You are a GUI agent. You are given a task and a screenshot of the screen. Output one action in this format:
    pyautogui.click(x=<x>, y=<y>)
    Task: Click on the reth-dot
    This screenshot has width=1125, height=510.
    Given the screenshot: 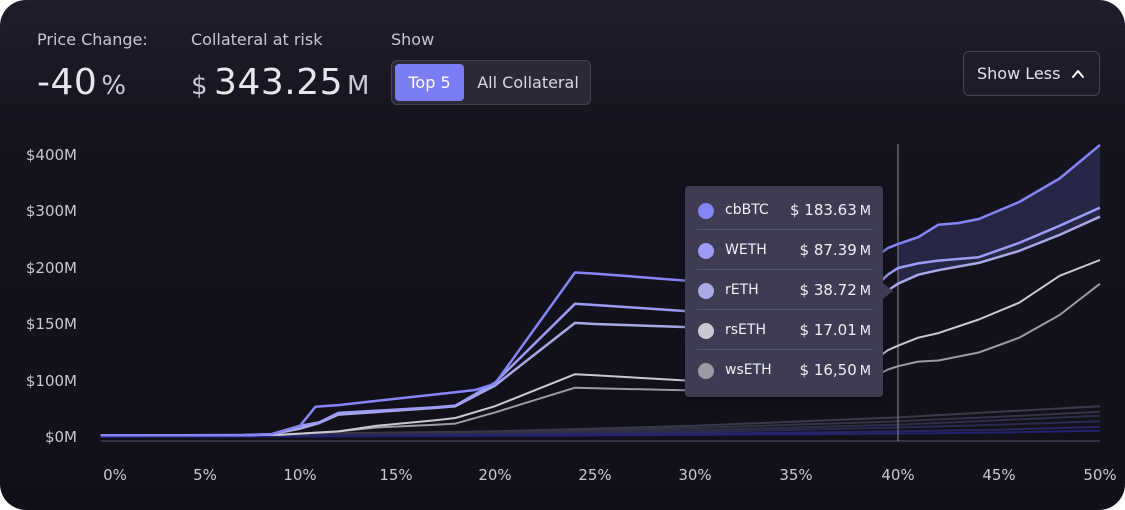 What is the action you would take?
    pyautogui.click(x=706, y=291)
    